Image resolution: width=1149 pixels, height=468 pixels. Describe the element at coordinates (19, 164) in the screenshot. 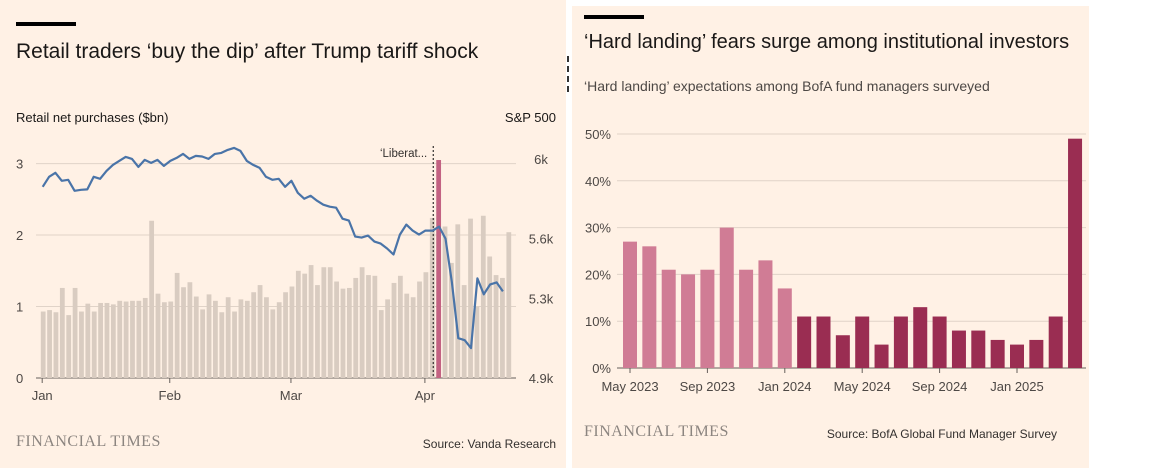

I see `left-y-tick-label: 3` at that location.